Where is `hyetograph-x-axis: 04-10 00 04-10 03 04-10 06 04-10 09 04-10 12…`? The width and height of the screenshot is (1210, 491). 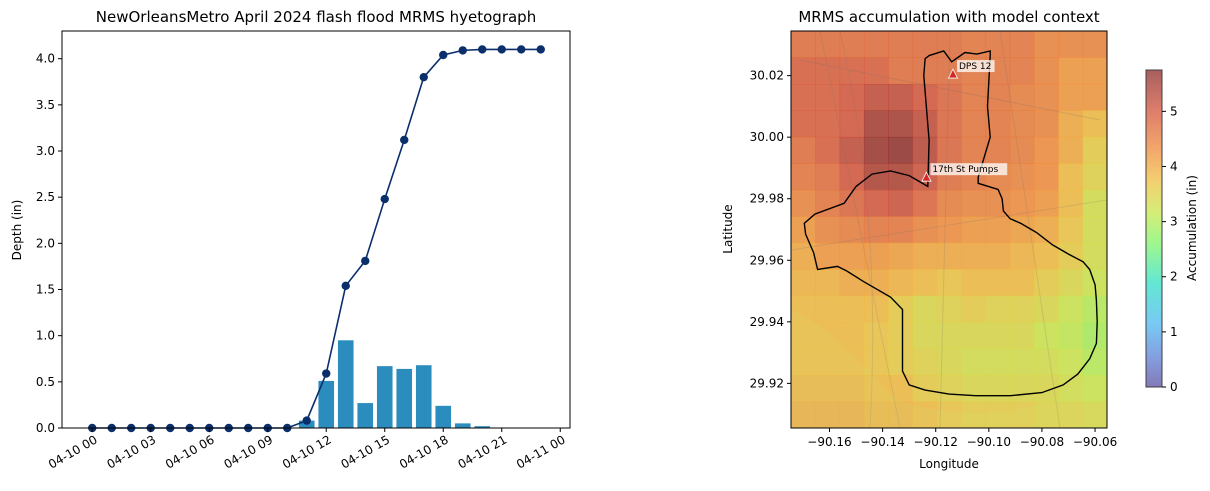
hyetograph-x-axis: 04-10 00 04-10 03 04-10 06 04-10 09 04-10 12… is located at coordinates (307, 450).